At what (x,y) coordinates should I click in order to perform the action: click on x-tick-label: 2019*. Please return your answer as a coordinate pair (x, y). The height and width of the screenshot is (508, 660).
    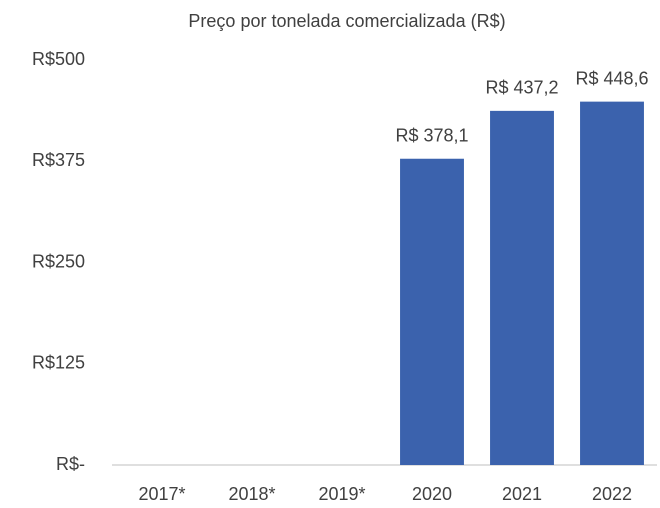
    Looking at the image, I should click on (341, 494).